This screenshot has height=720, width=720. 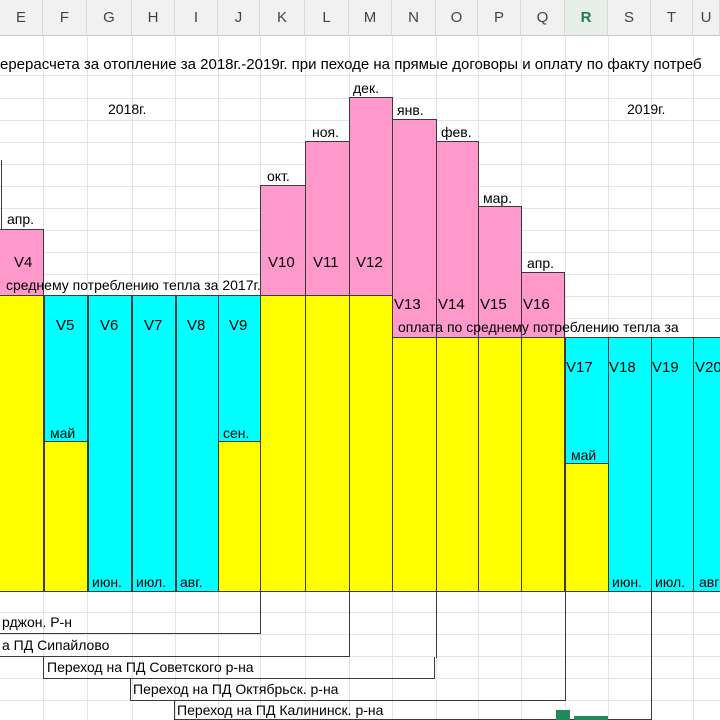 I want to click on block-m-yellow, so click(x=371, y=443).